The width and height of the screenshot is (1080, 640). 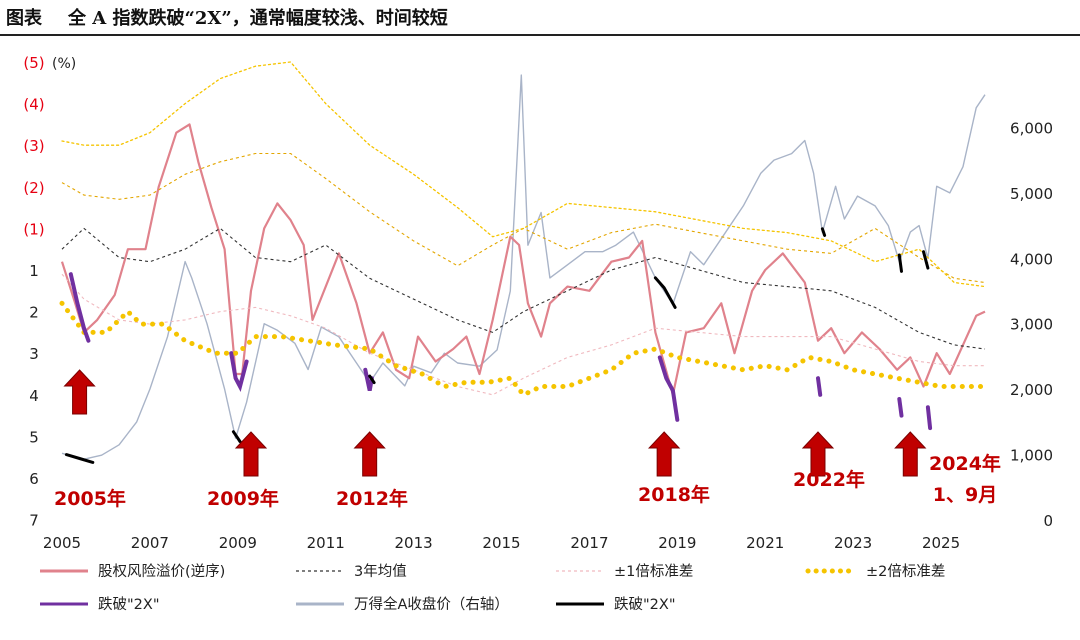 I want to click on legend-label: ±1倍标准差, so click(x=653, y=571).